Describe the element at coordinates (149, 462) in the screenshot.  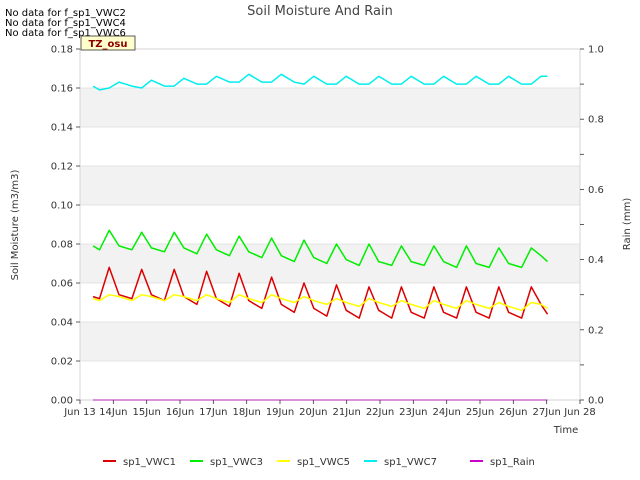
I see `legend-label: sp1_VWC1` at that location.